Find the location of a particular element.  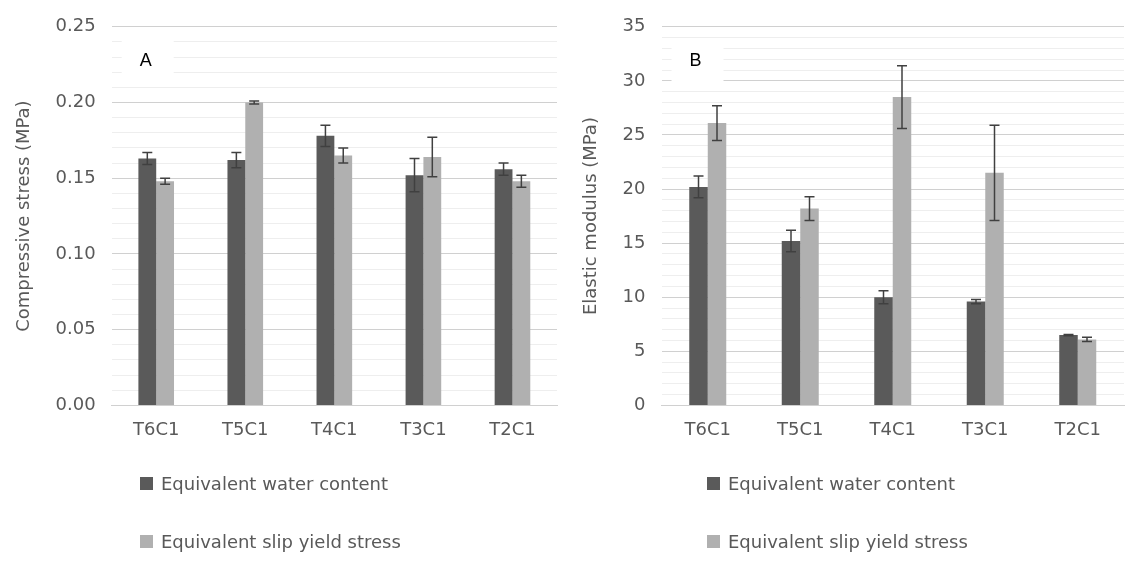

annotation: B is located at coordinates (695, 59).